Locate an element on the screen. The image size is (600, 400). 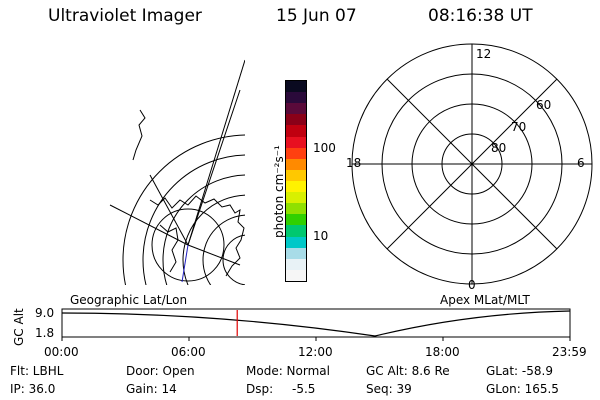
date-label: 15 Jun 07 is located at coordinates (316, 16).